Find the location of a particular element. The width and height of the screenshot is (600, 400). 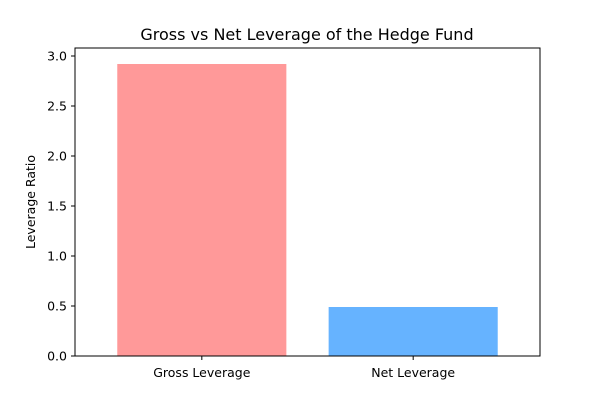

bar-net-leverage is located at coordinates (413, 331).